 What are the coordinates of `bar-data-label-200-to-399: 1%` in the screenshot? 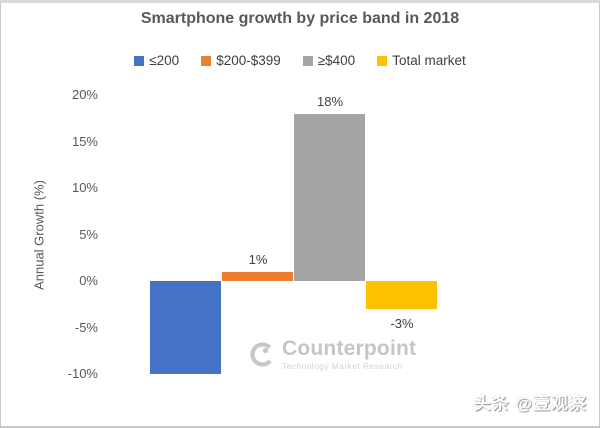 It's located at (258, 259).